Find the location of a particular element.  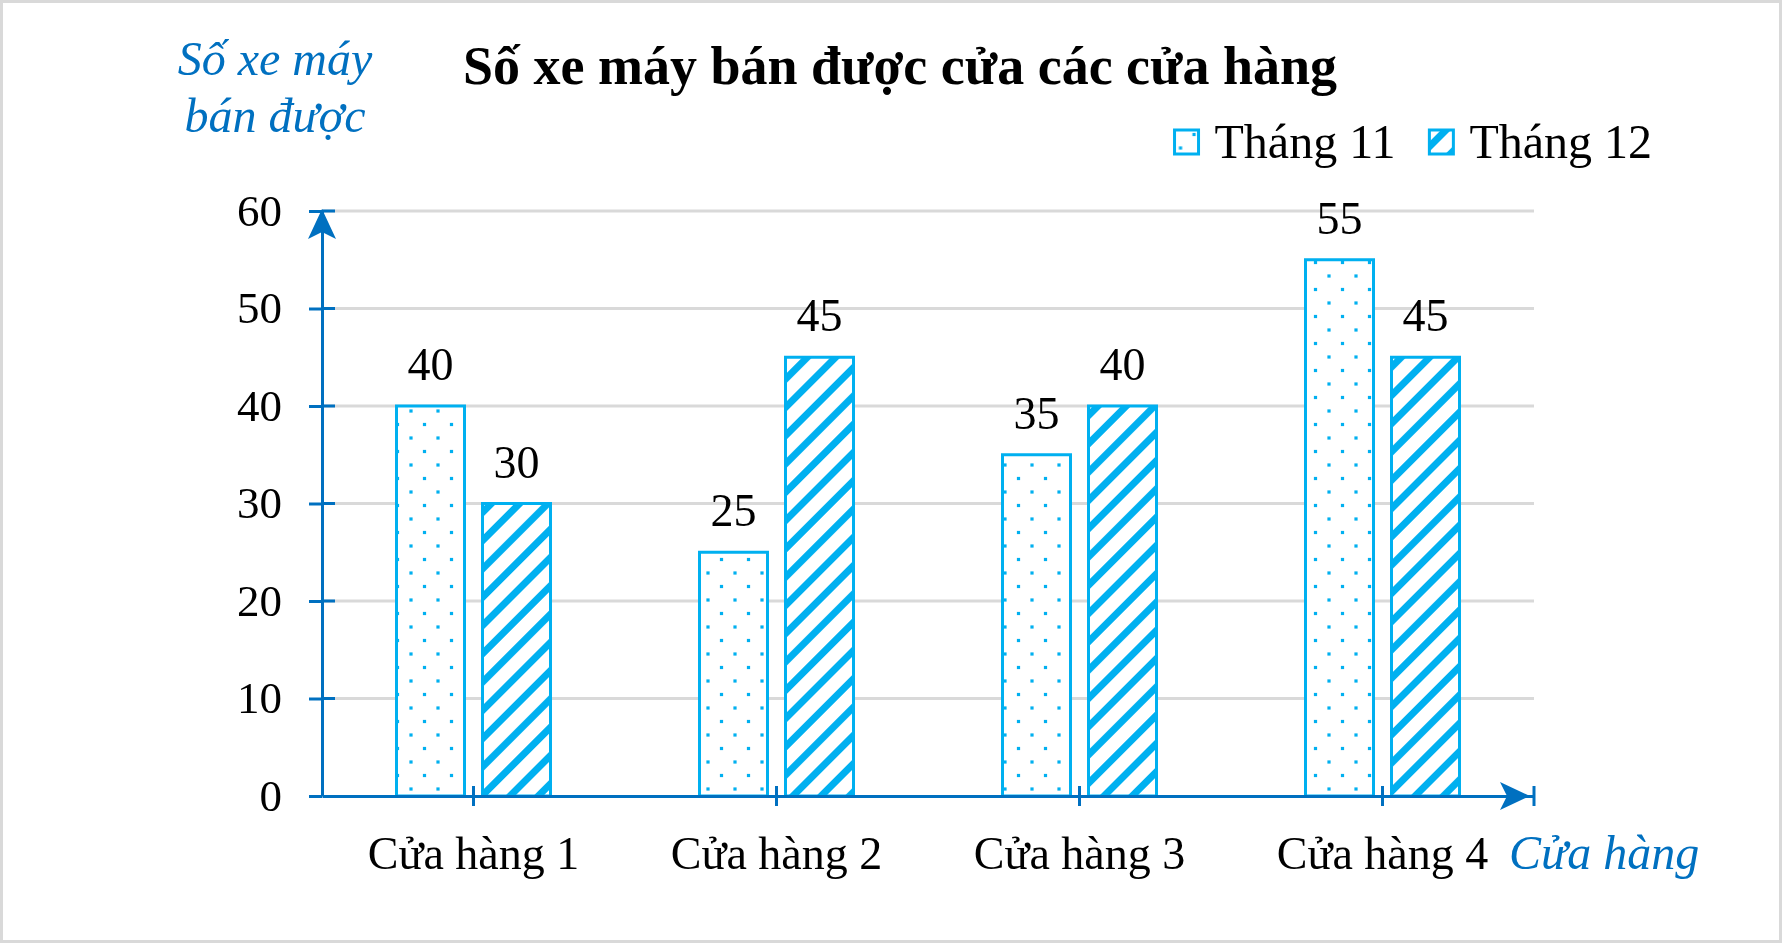

y-tick-label: 40 is located at coordinates (259, 405).